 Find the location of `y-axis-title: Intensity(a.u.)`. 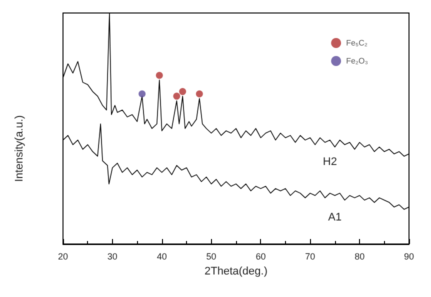

y-axis-title: Intensity(a.u.) is located at coordinates (20, 148).